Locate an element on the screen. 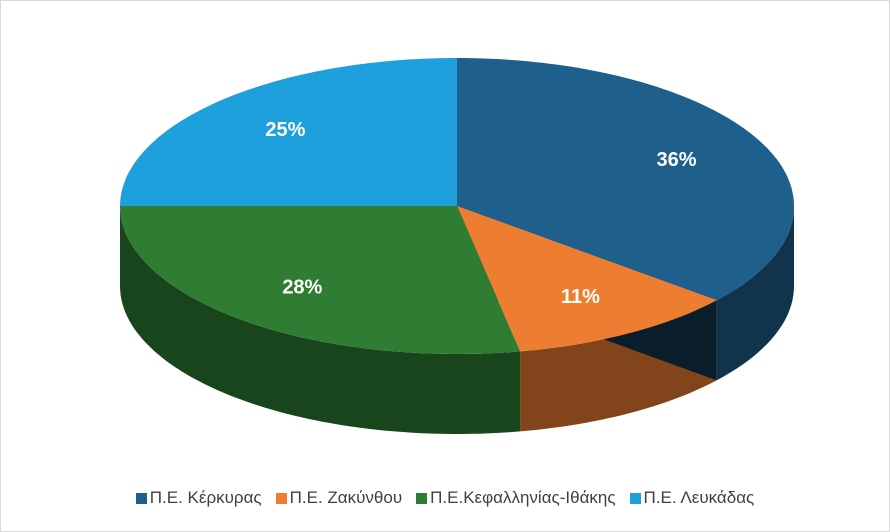 Image resolution: width=890 pixels, height=532 pixels. slice-side is located at coordinates (755, 293).